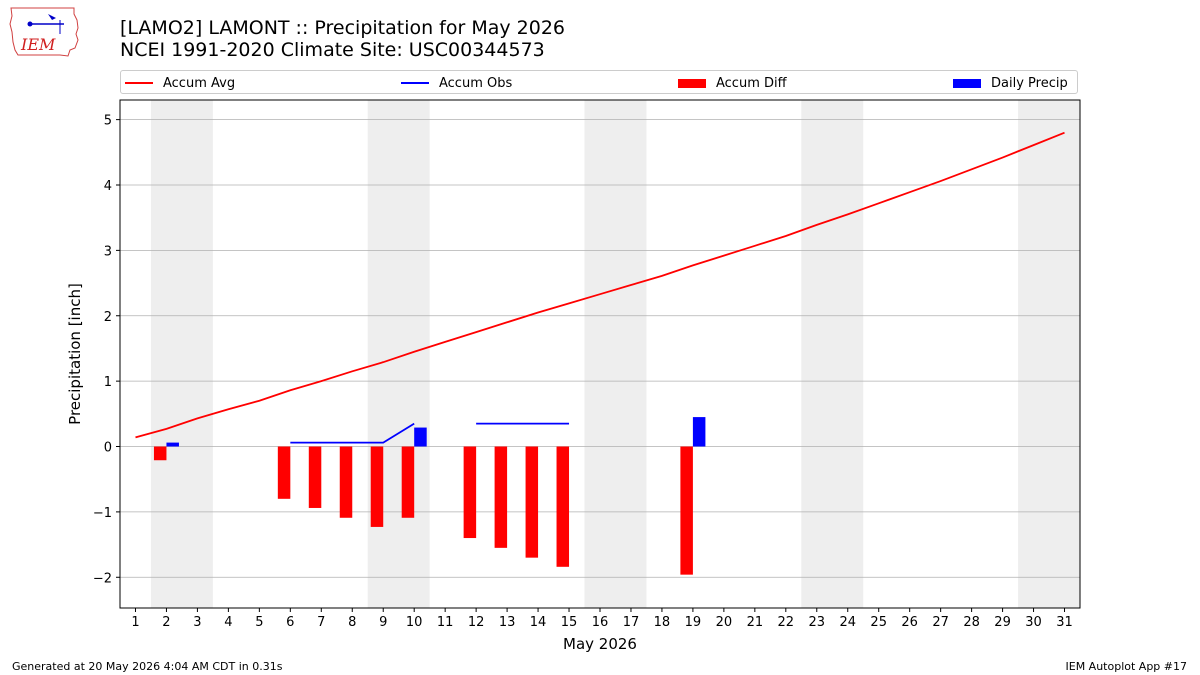  I want to click on x-tick-label: 18, so click(662, 622).